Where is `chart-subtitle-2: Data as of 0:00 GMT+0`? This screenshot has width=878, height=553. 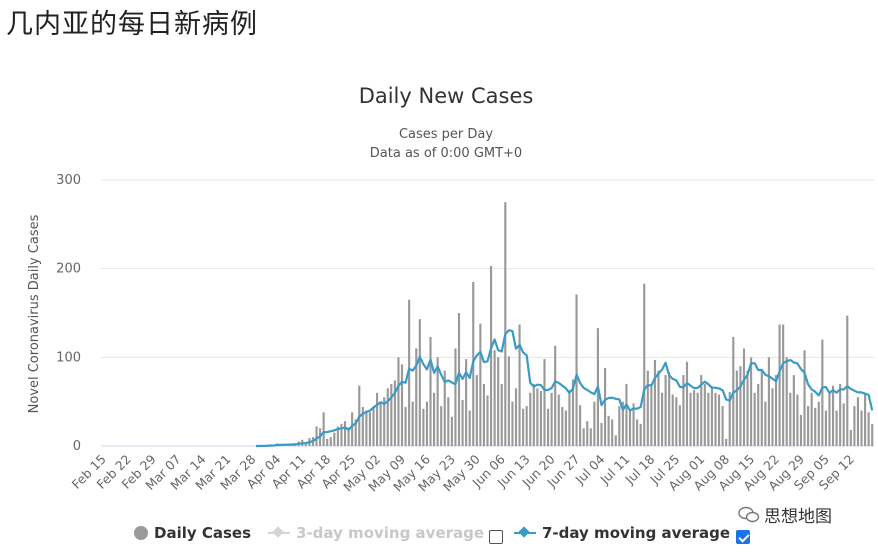 chart-subtitle-2: Data as of 0:00 GMT+0 is located at coordinates (446, 153).